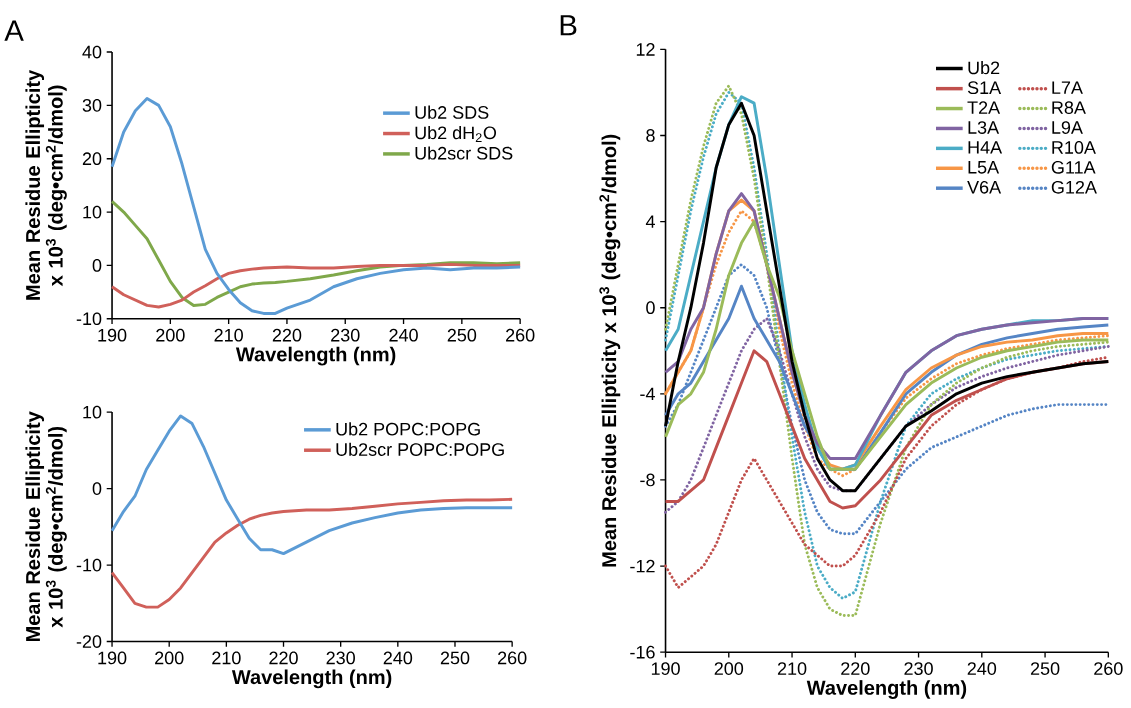 The width and height of the screenshot is (1131, 708). What do you see at coordinates (1073, 167) in the screenshot?
I see `legend-label: G11A` at bounding box center [1073, 167].